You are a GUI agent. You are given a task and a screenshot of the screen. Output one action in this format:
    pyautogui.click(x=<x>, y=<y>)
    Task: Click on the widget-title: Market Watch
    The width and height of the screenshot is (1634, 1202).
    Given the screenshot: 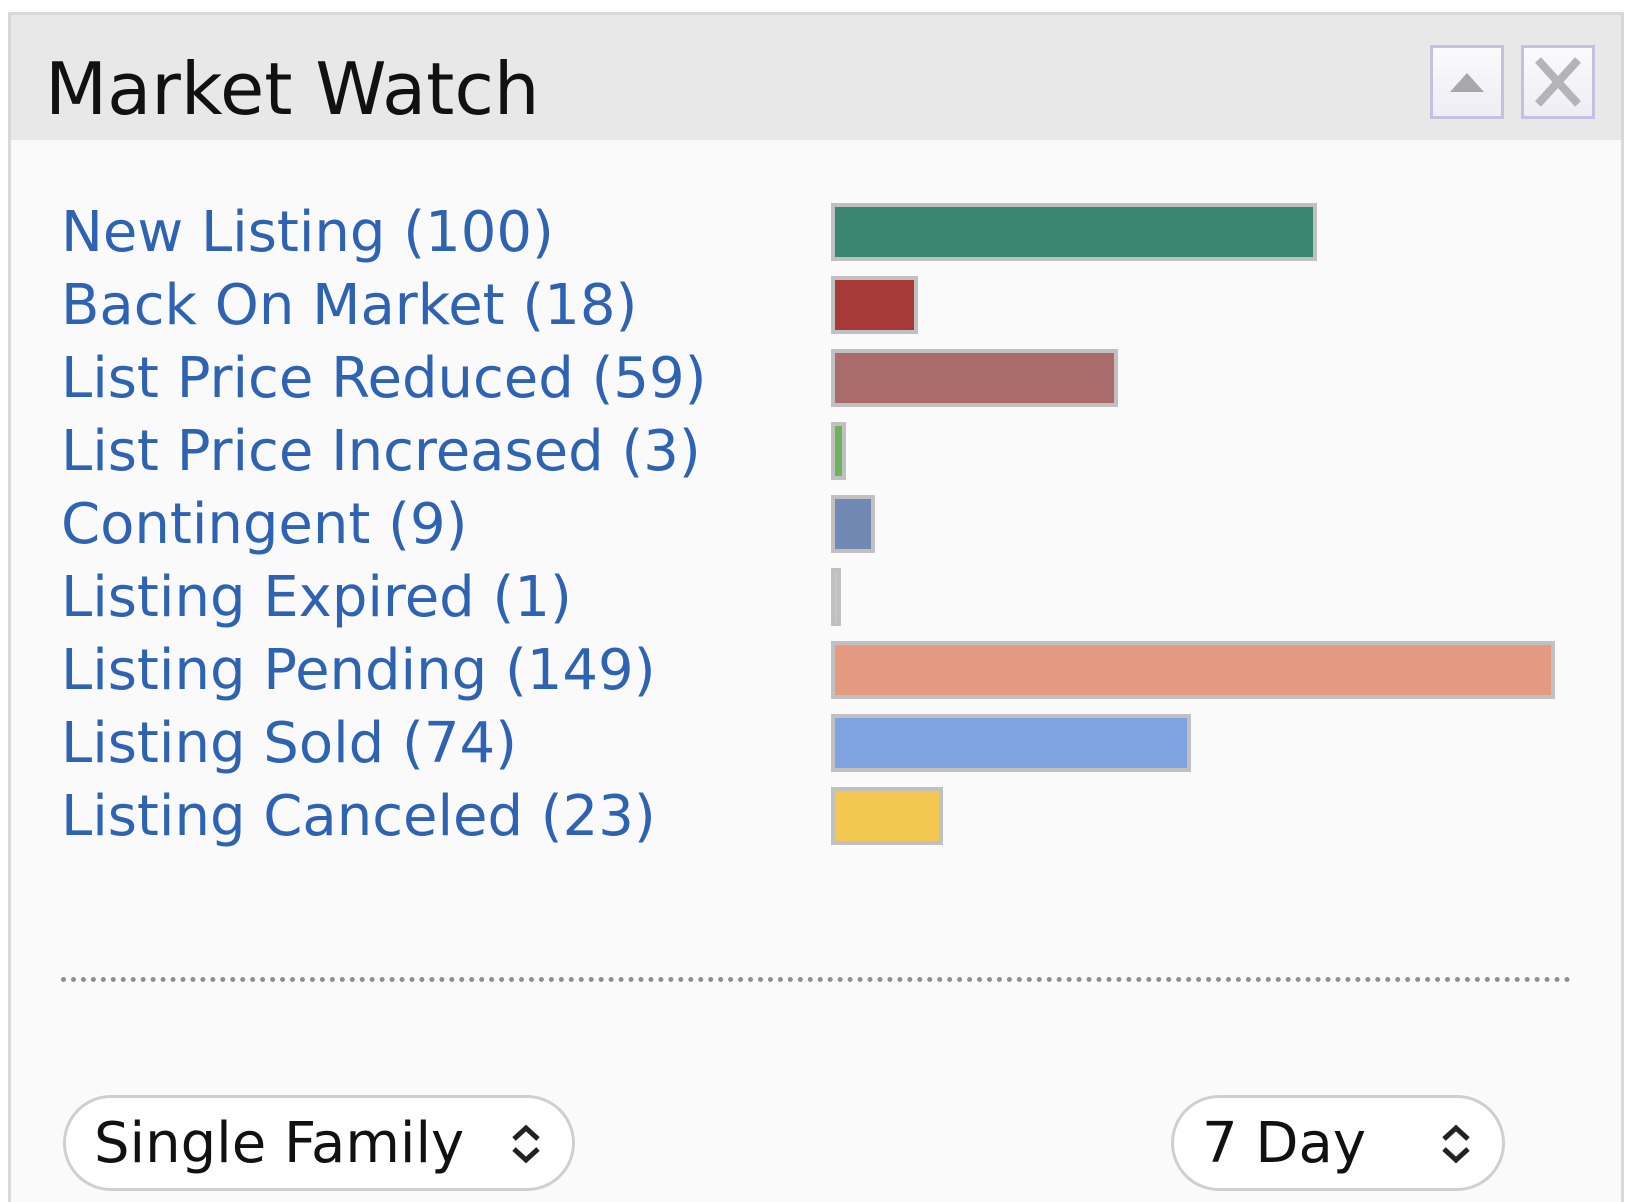 What is the action you would take?
    pyautogui.click(x=292, y=89)
    